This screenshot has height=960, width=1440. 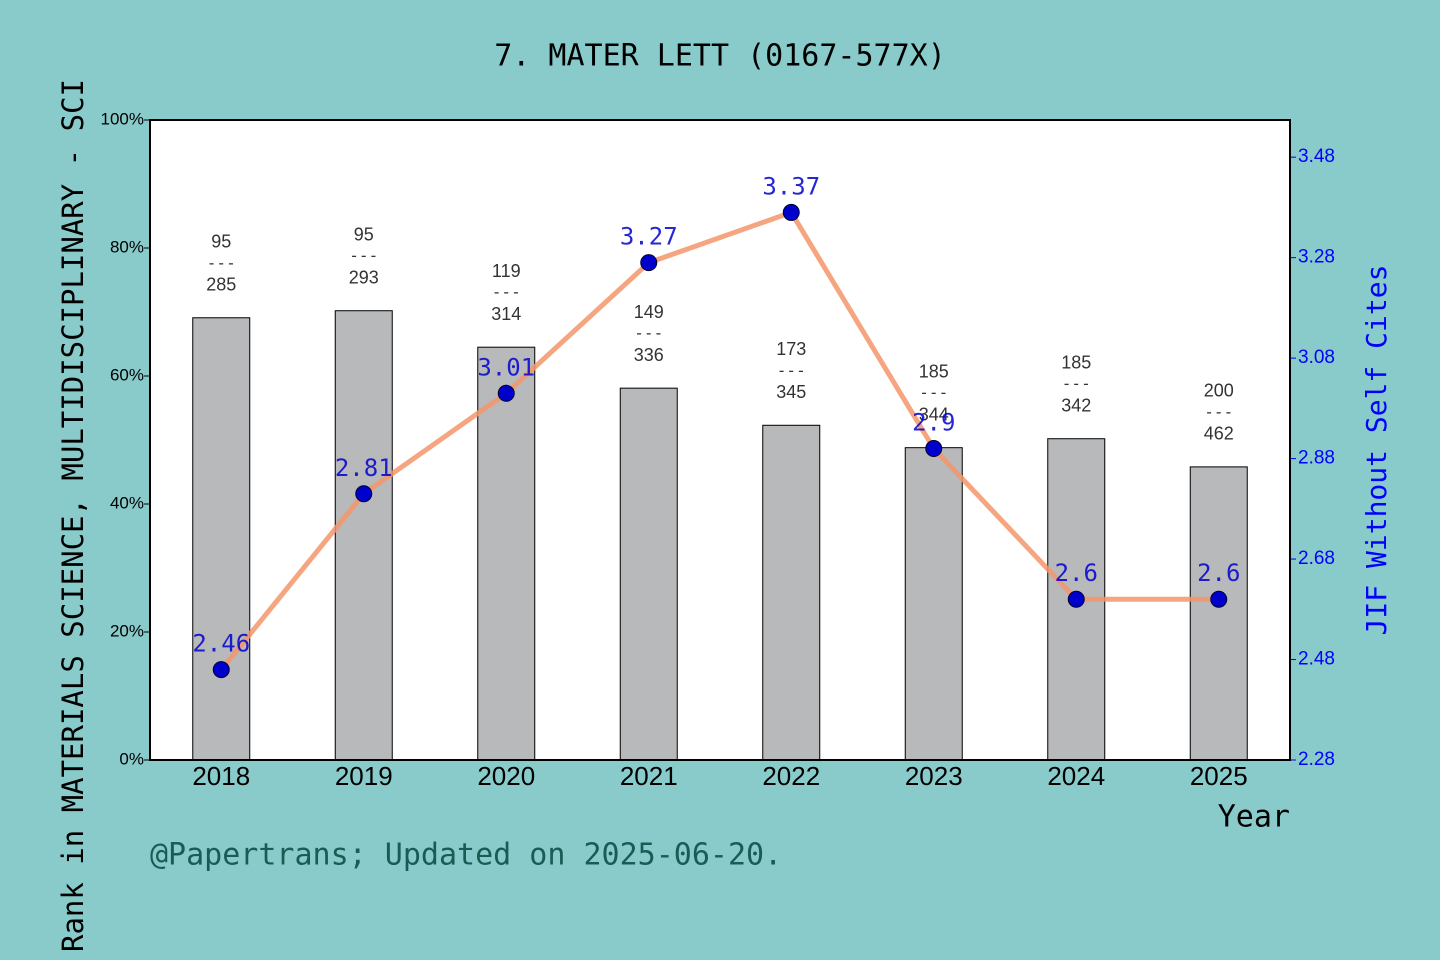 I want to click on x-tick-label: 2020, so click(x=506, y=776).